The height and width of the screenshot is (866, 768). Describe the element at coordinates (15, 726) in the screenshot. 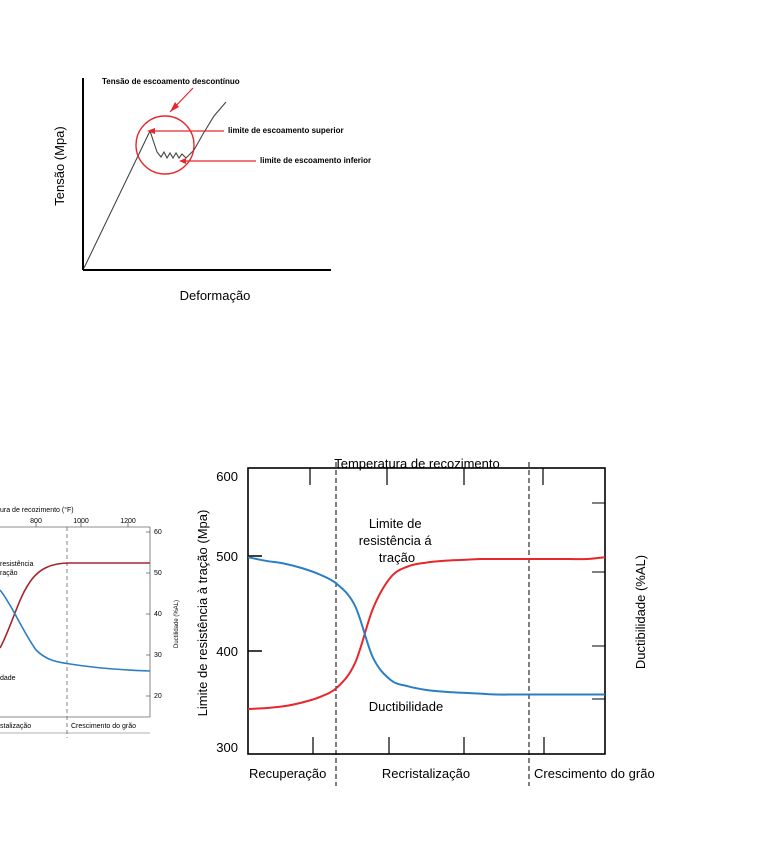

I see `cropped-region-label-recrystallization: stalização` at that location.